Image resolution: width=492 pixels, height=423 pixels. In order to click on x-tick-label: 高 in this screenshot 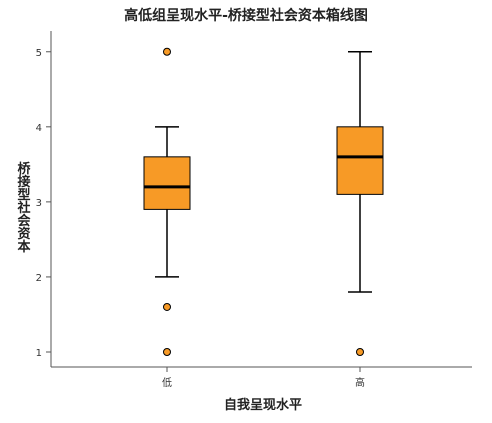, I will do `click(360, 382)`.